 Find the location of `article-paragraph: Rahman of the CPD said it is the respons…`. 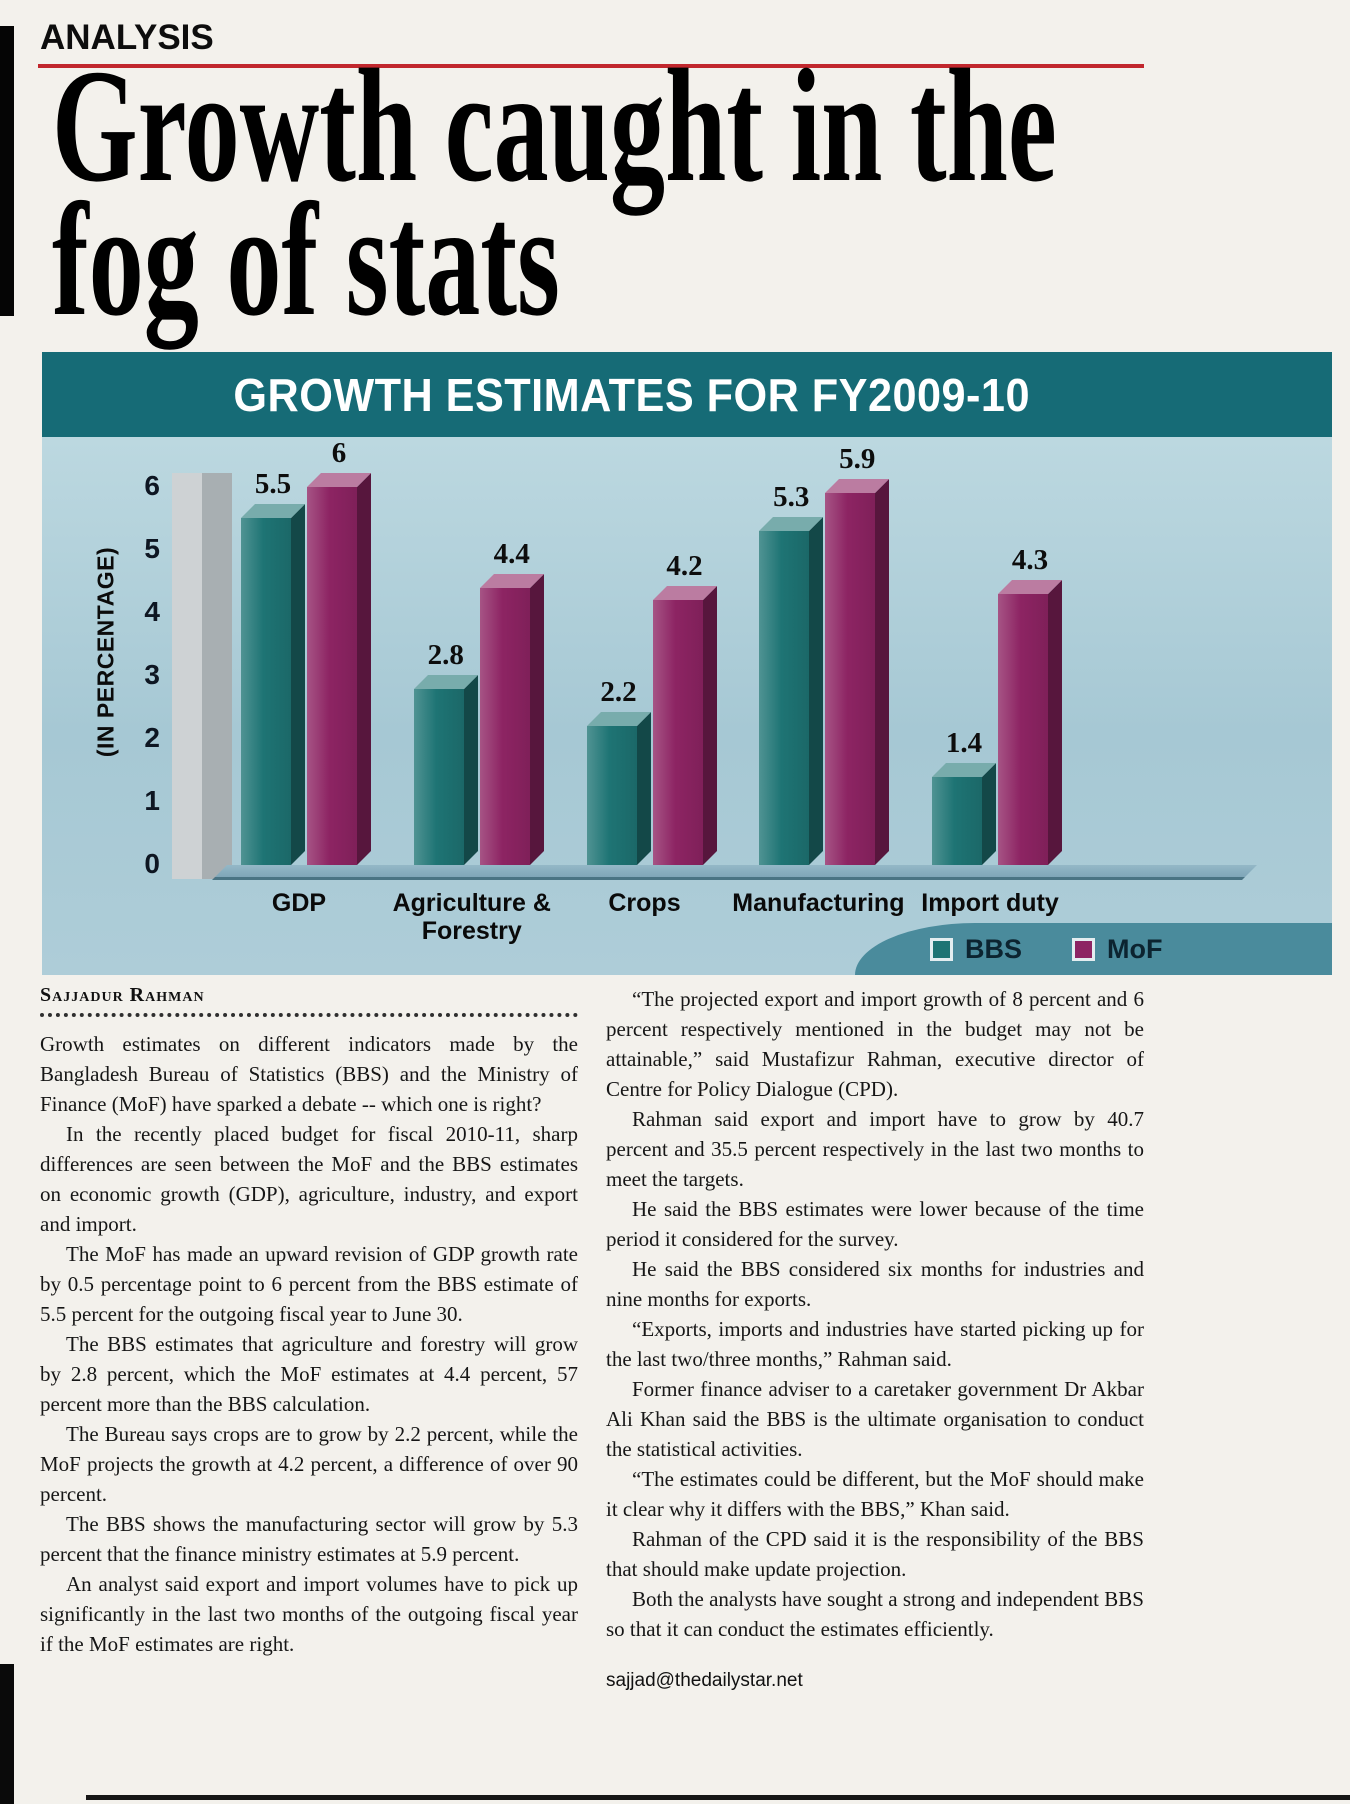

article-paragraph: Rahman of the CPD said it is the respons… is located at coordinates (875, 1554).